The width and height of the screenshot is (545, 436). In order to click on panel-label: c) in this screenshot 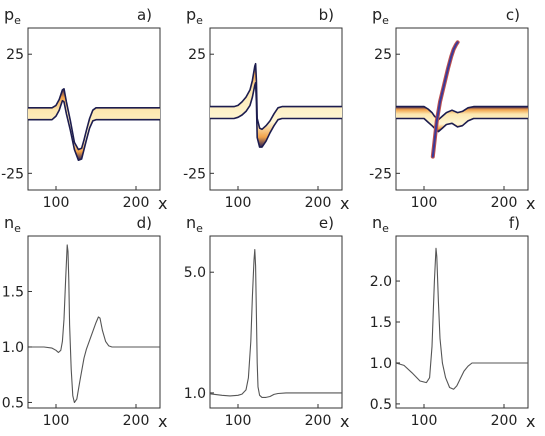, I will do `click(513, 15)`.